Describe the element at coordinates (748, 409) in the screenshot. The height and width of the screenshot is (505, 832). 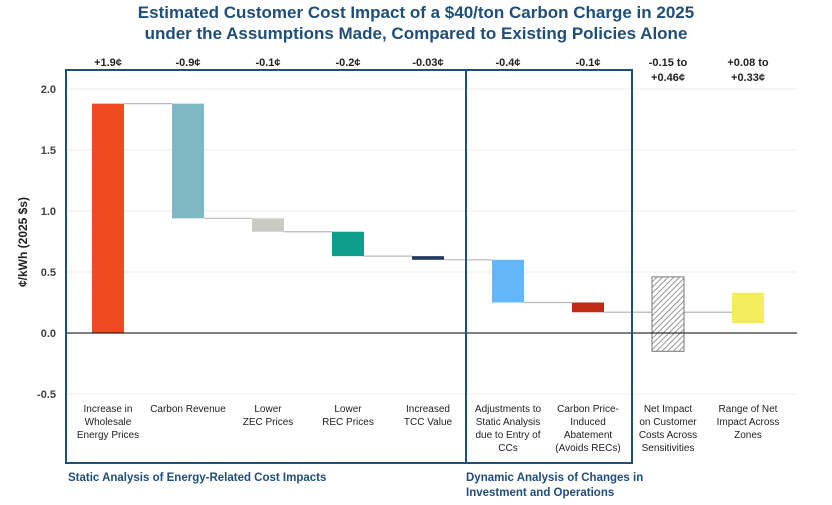
I see `category-label: Range of Net` at that location.